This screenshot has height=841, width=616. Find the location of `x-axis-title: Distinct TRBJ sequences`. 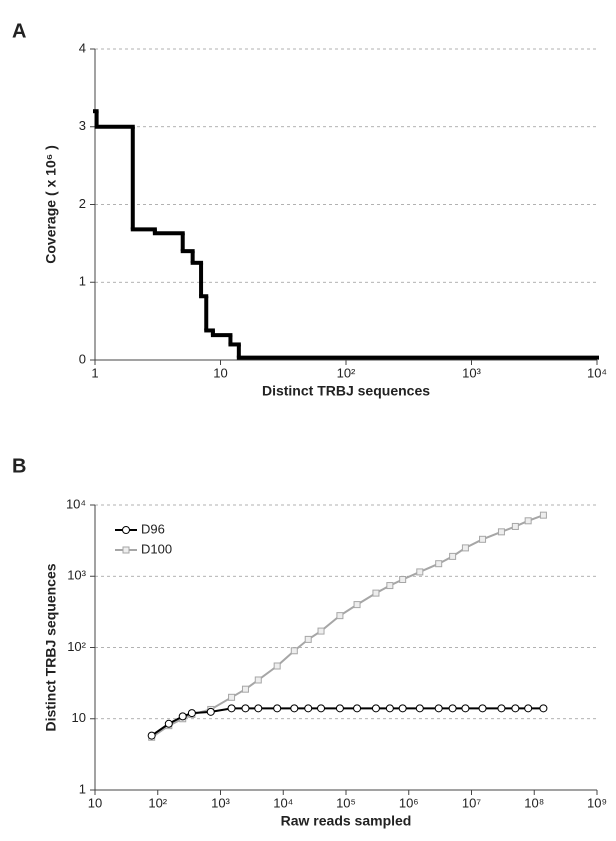

x-axis-title: Distinct TRBJ sequences is located at coordinates (346, 391).